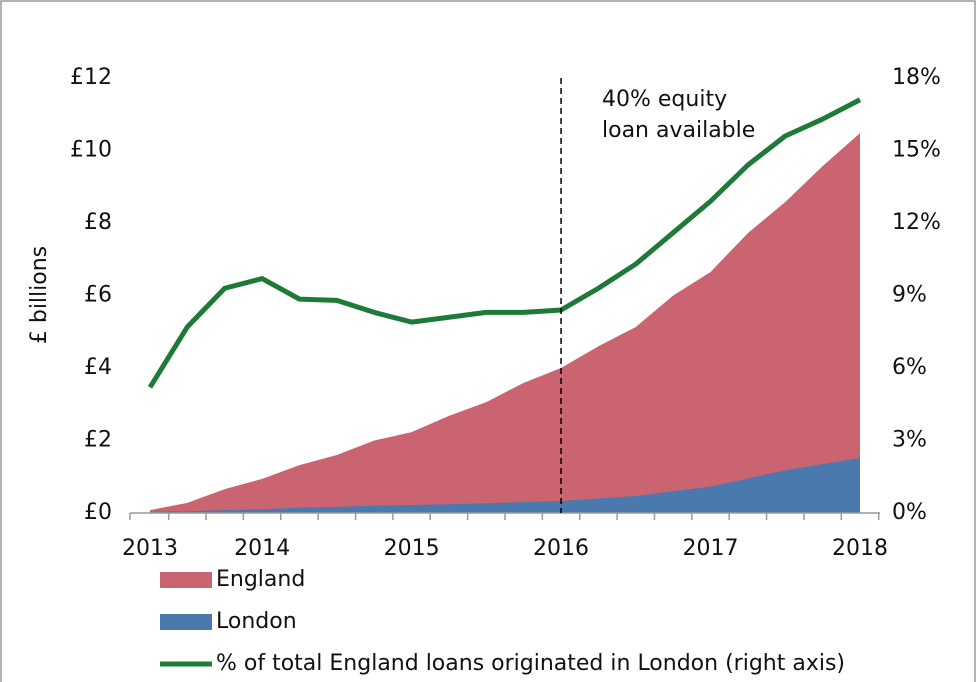 The width and height of the screenshot is (976, 682). What do you see at coordinates (678, 130) in the screenshot?
I see `annotation-text: loan available` at bounding box center [678, 130].